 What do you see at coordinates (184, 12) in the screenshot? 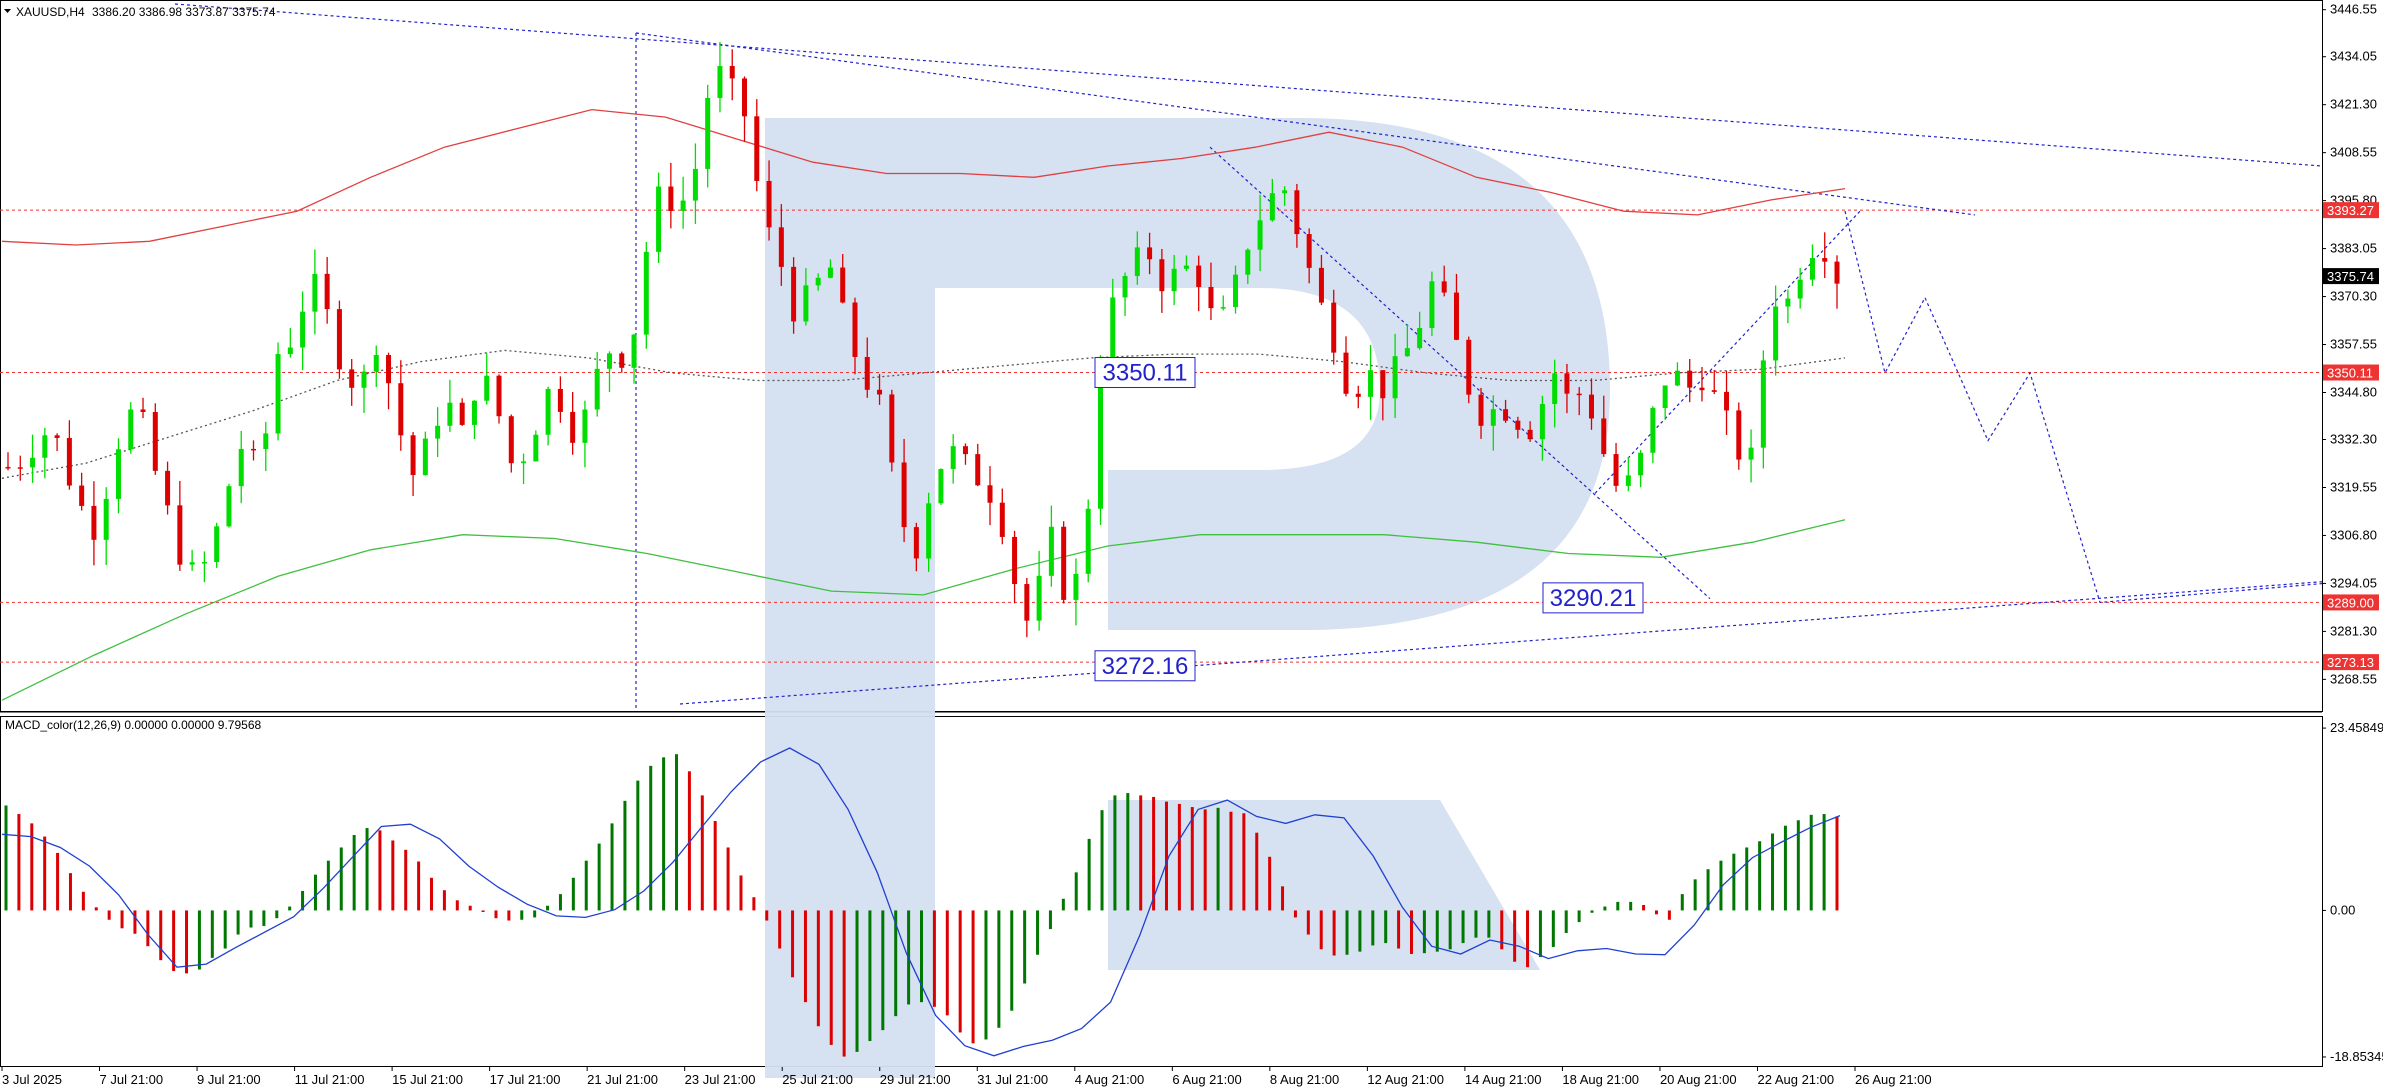
I see `ohlc-values: 3386.20 3386.98 3373.87 3375.74` at bounding box center [184, 12].